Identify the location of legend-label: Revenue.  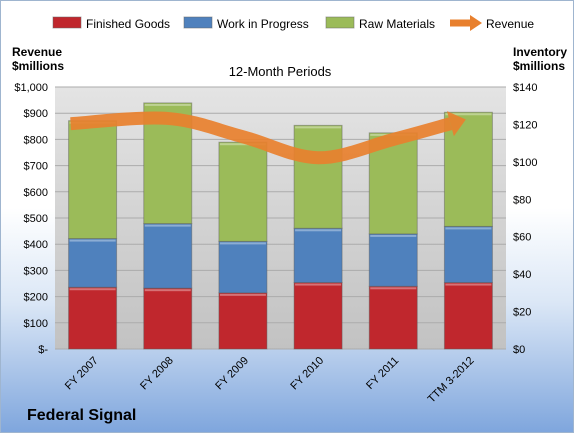
(510, 24).